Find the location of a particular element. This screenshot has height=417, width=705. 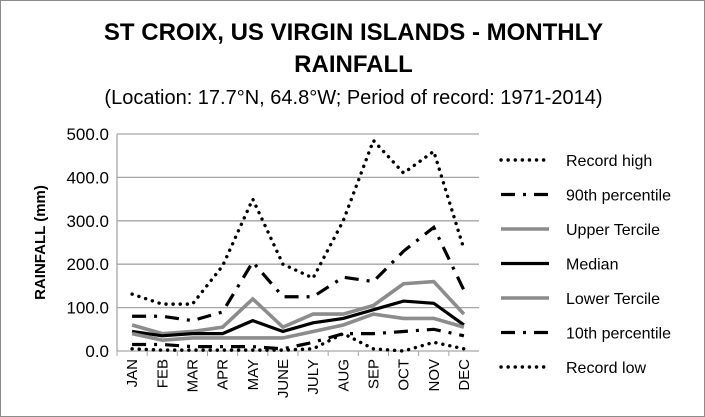

series-line-10th-percentile is located at coordinates (298, 339).